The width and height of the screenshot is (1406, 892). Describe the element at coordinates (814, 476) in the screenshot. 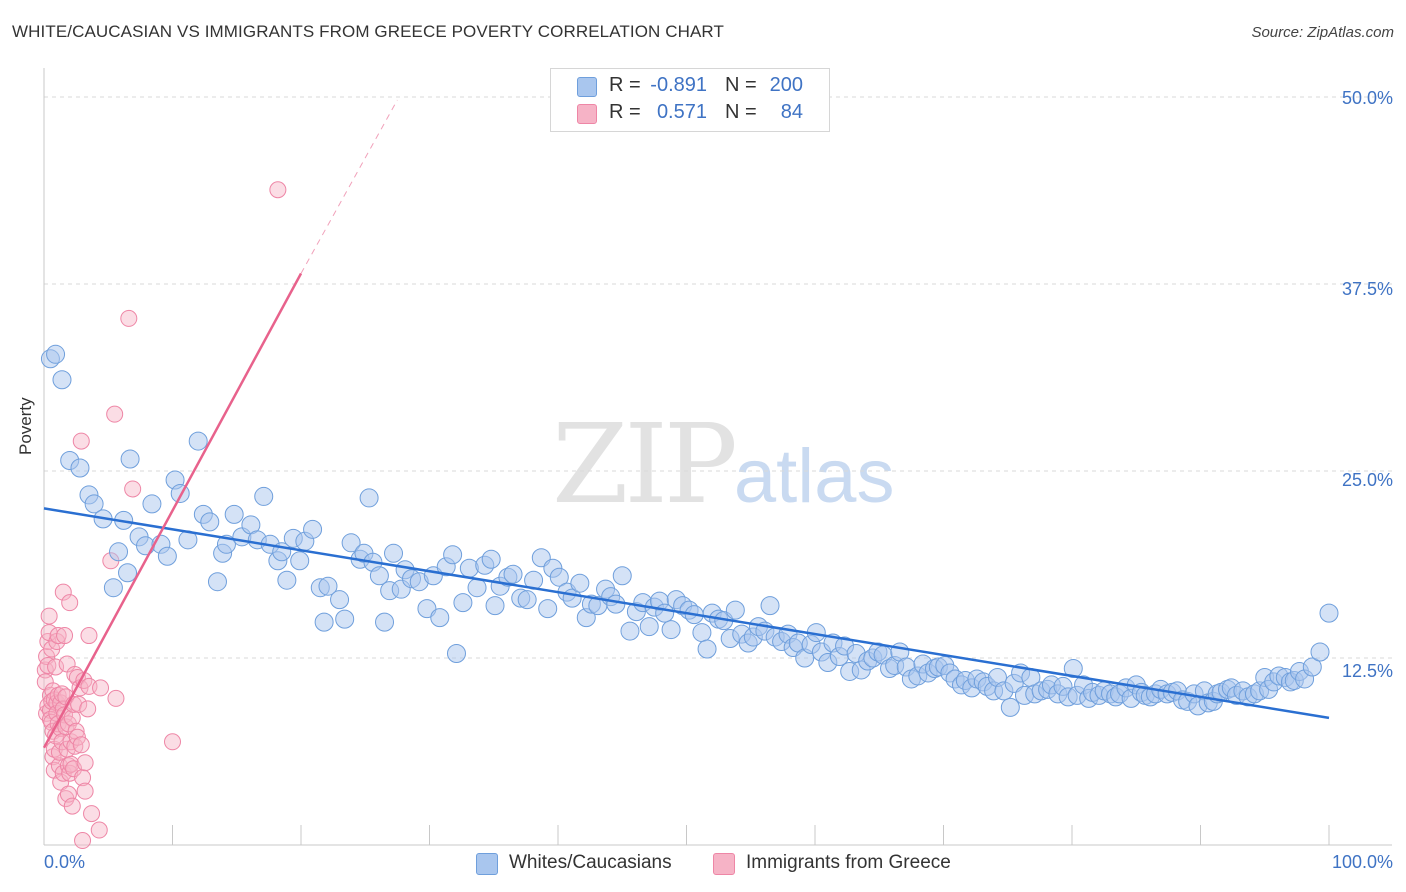

I see `watermark-atlas: atlas` at that location.